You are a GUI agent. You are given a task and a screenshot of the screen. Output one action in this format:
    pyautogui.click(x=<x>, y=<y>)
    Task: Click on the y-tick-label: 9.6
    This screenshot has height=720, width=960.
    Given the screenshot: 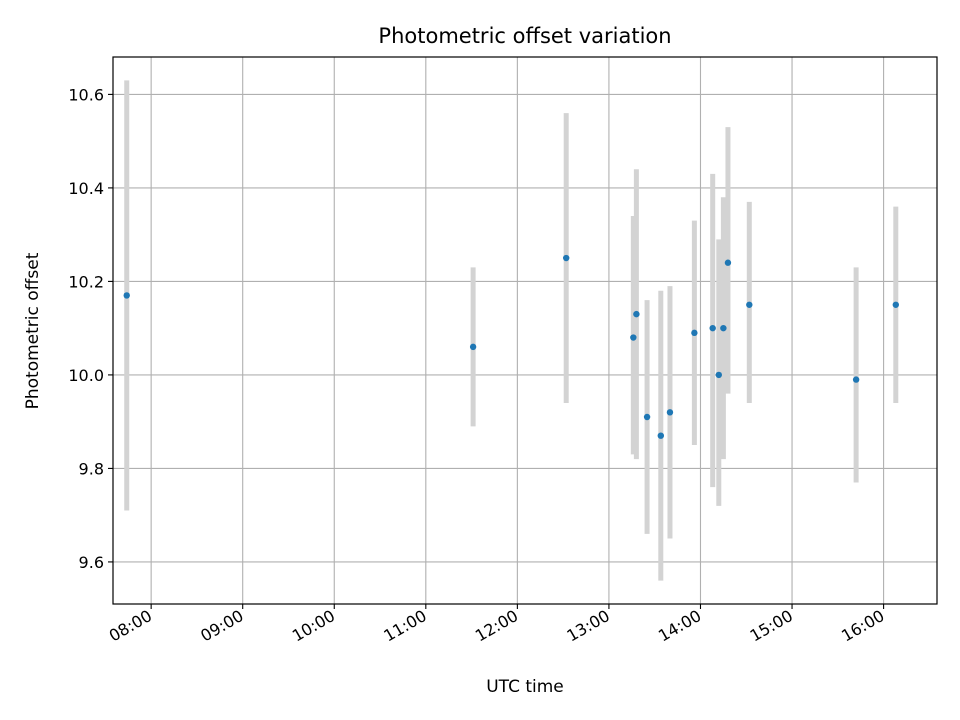 What is the action you would take?
    pyautogui.click(x=91, y=562)
    